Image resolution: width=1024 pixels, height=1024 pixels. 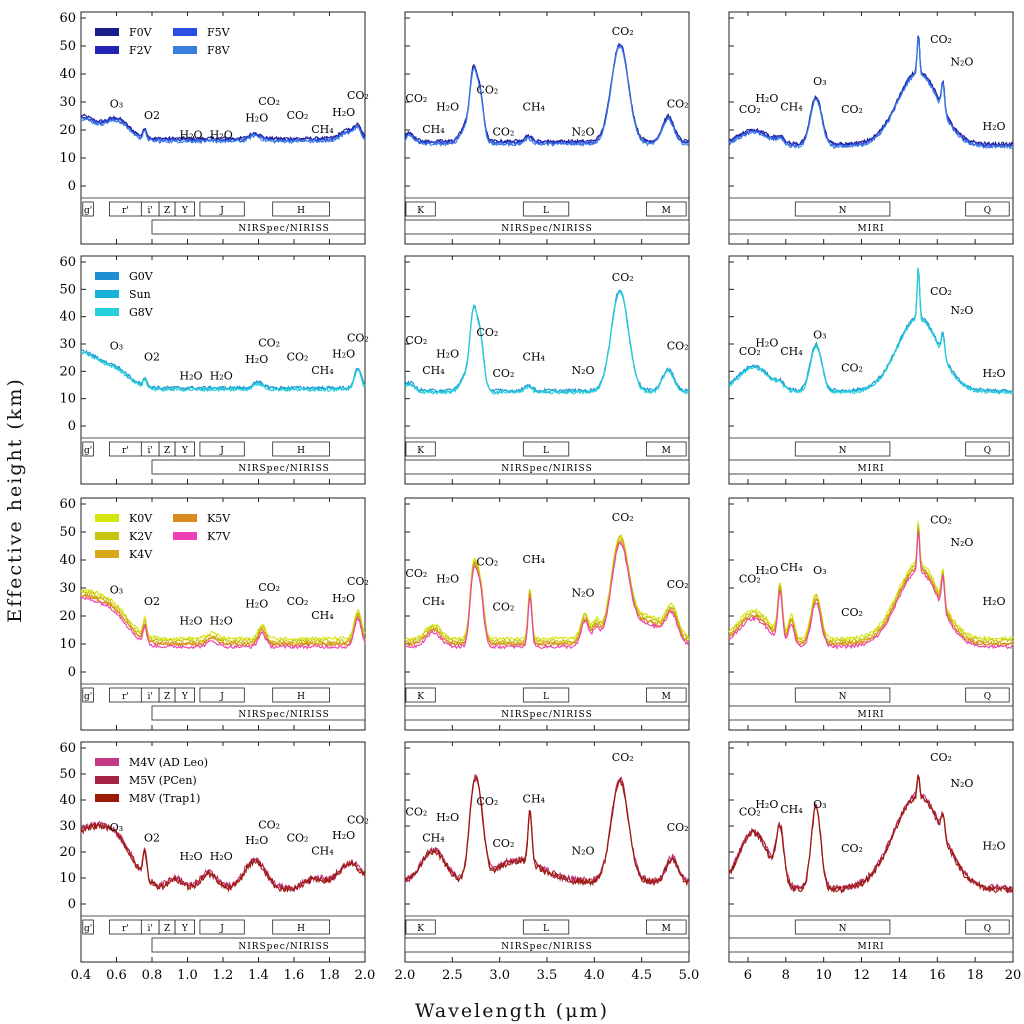 What do you see at coordinates (219, 518) in the screenshot?
I see `legend-label: K5V` at bounding box center [219, 518].